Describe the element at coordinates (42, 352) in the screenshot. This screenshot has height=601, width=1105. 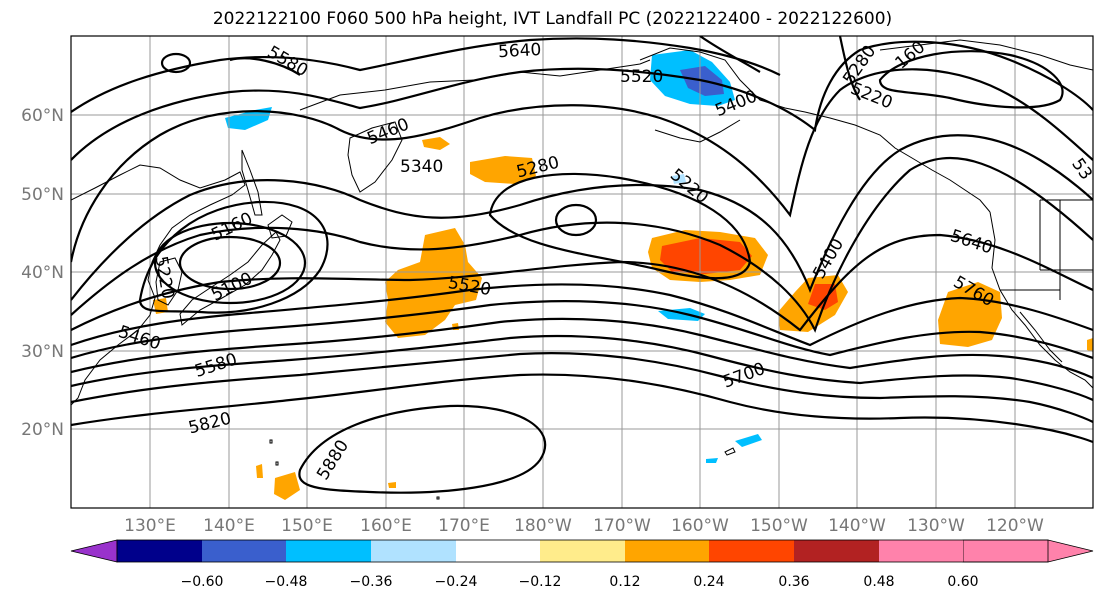
I see `lat-label: 30°N` at that location.